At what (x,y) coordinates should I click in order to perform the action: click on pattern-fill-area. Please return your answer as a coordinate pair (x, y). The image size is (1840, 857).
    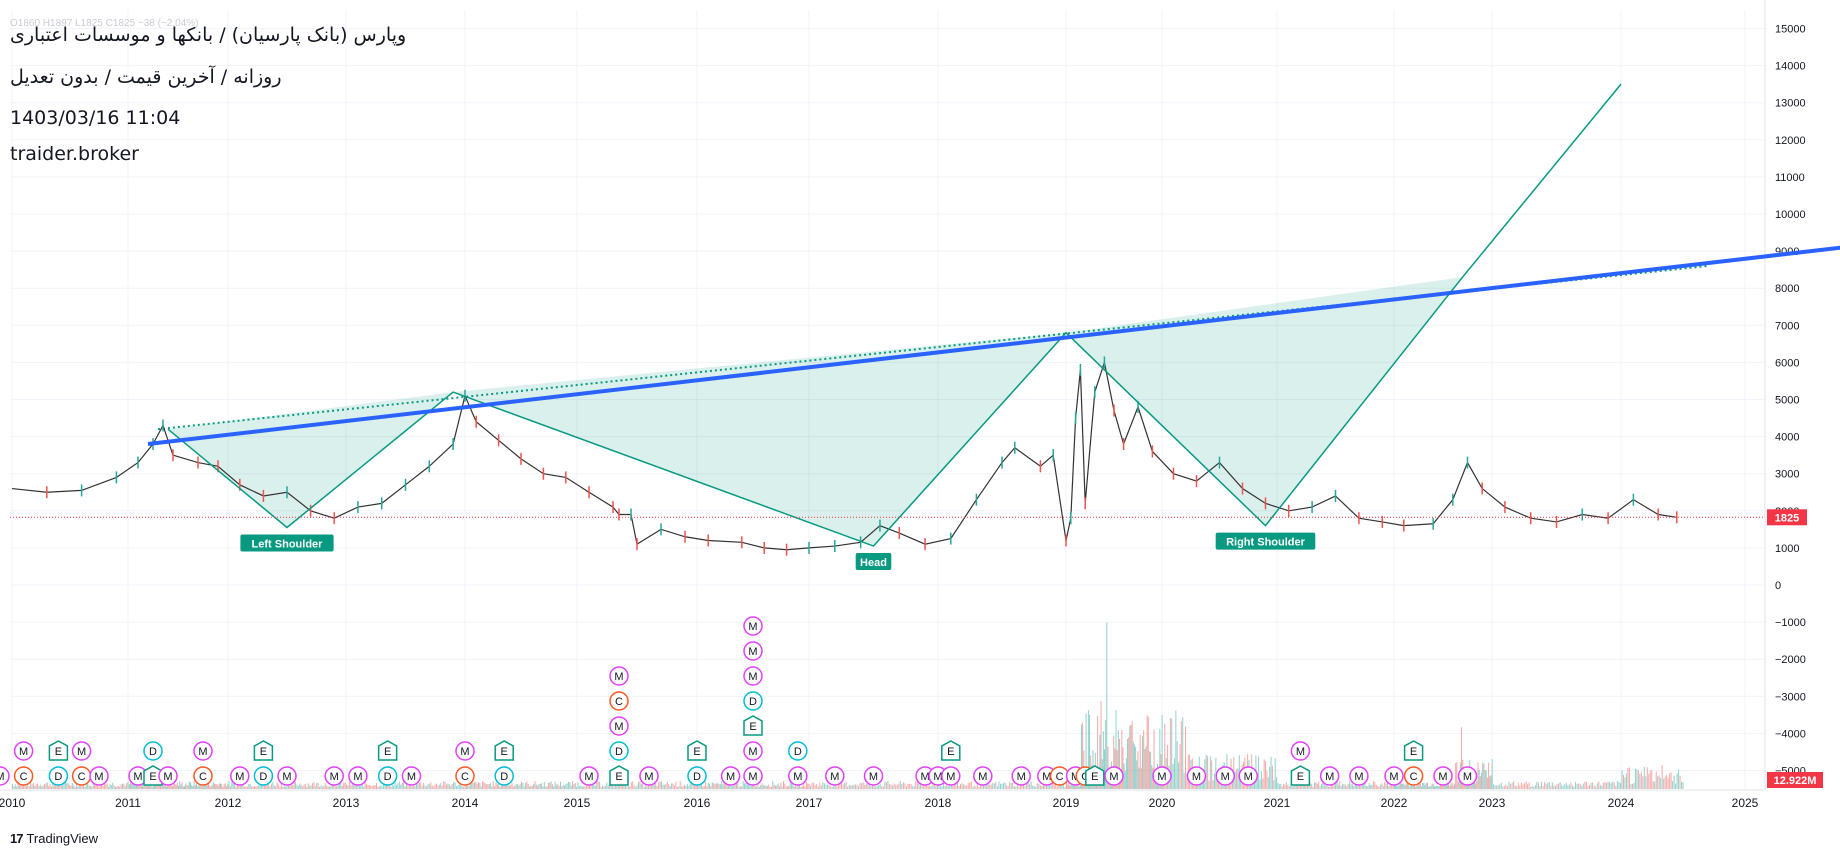
    Looking at the image, I should click on (1264, 401).